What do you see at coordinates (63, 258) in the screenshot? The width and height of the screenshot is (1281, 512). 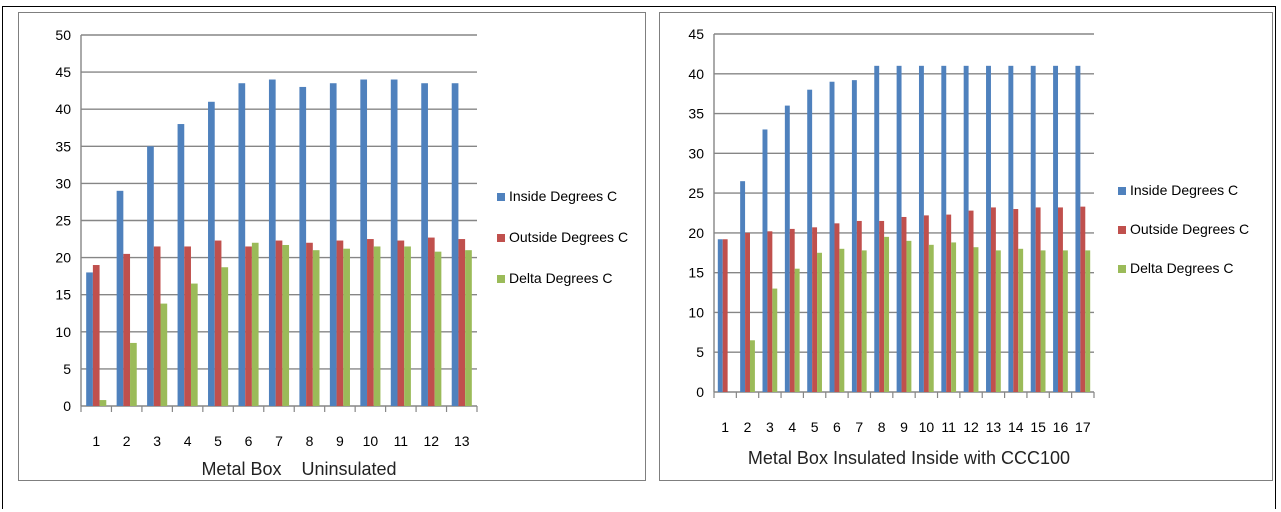 I see `y-tick-label: 20` at bounding box center [63, 258].